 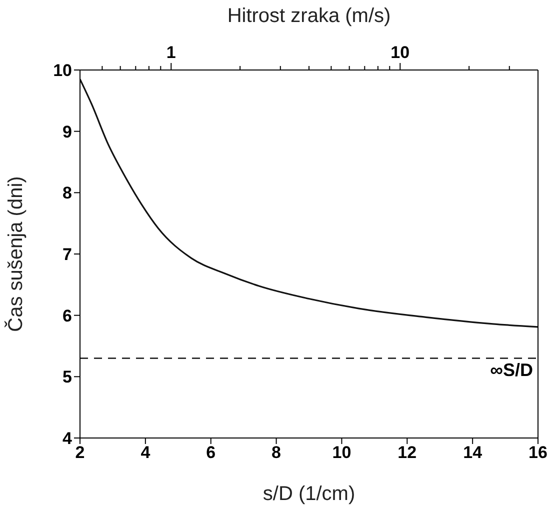 What do you see at coordinates (277, 452) in the screenshot?
I see `x-tick-label: 8` at bounding box center [277, 452].